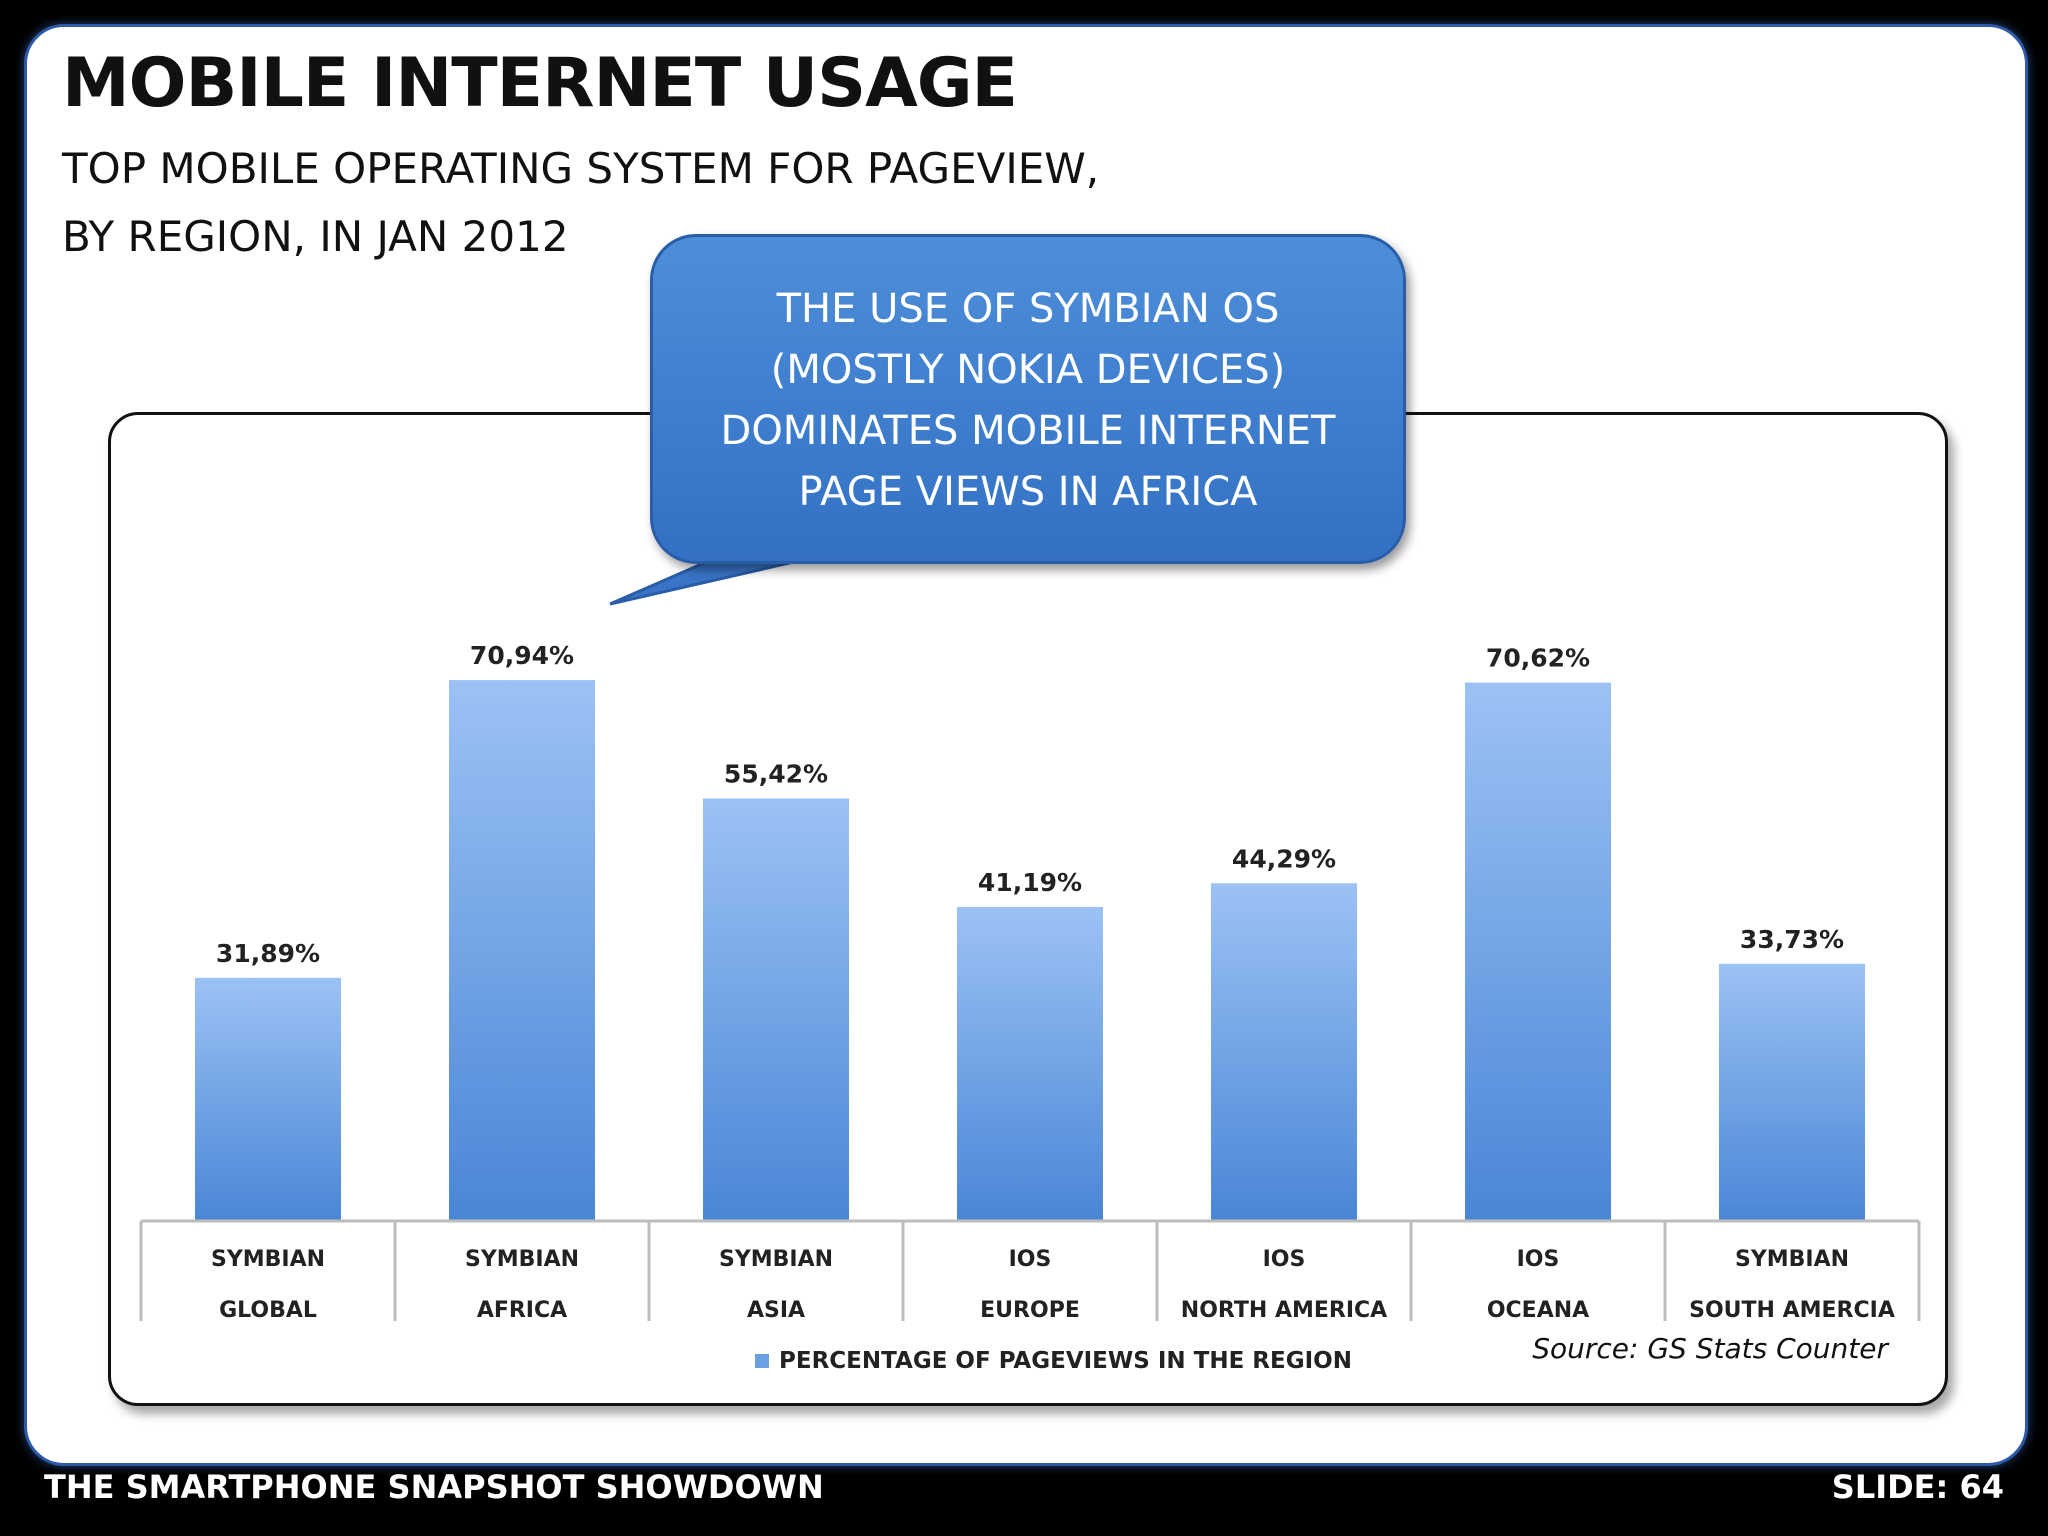 The image size is (2048, 1536). I want to click on data-label: 33,73%, so click(1792, 939).